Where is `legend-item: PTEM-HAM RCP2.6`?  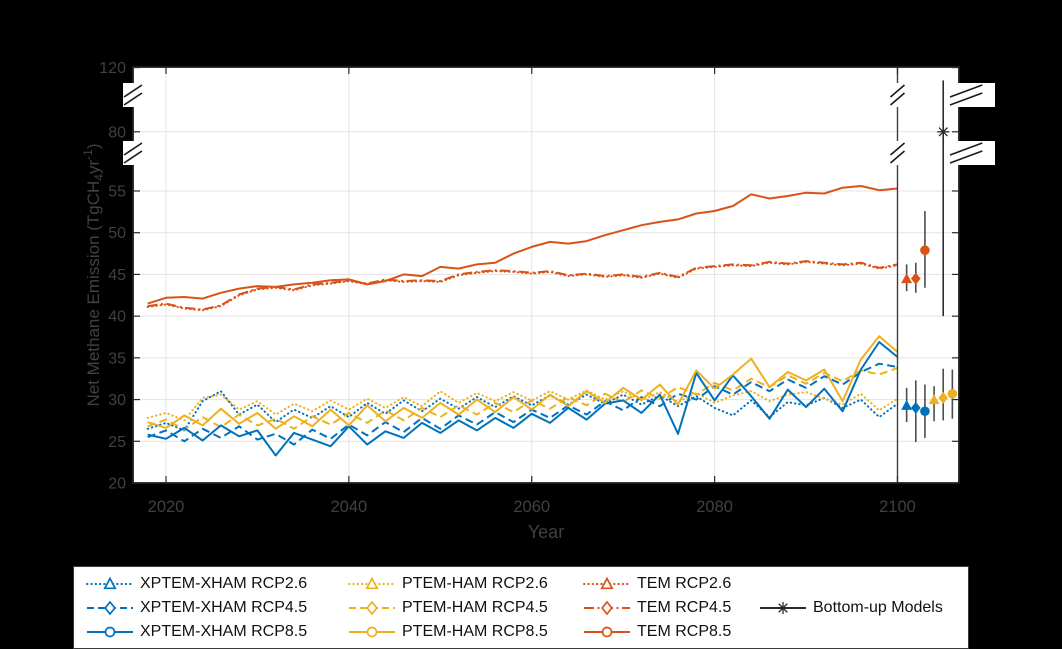 legend-item: PTEM-HAM RCP2.6 is located at coordinates (448, 584).